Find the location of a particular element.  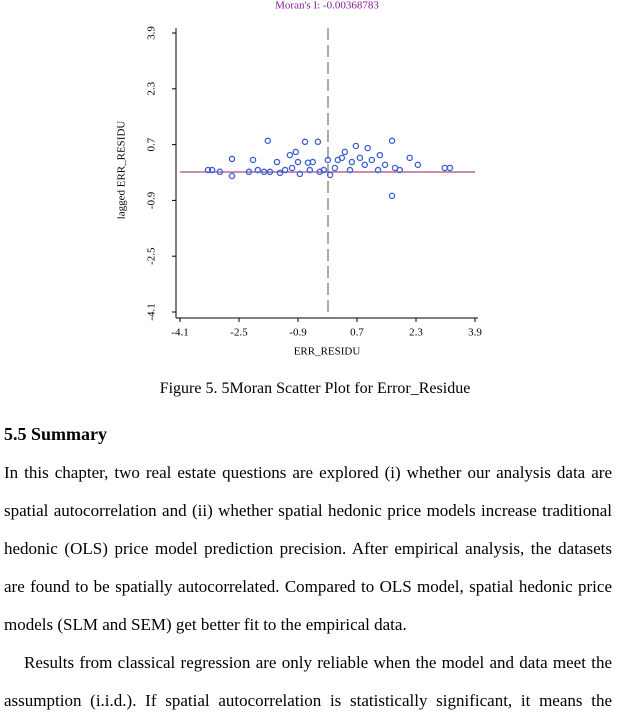

x-tick-label: 0.7 is located at coordinates (357, 333).